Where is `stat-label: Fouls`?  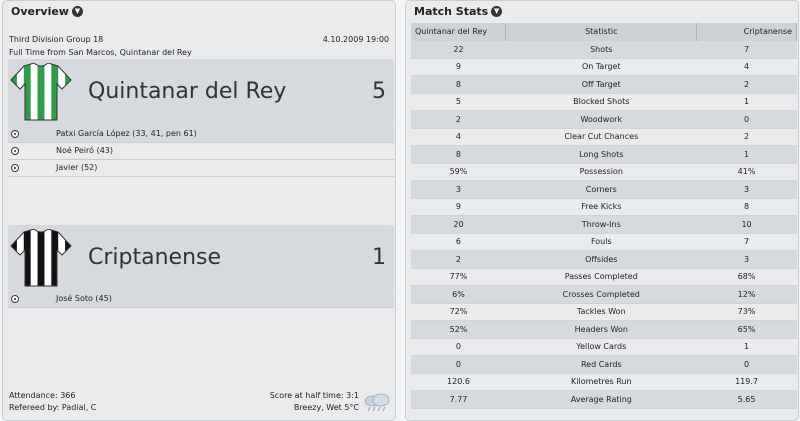 stat-label: Fouls is located at coordinates (601, 242).